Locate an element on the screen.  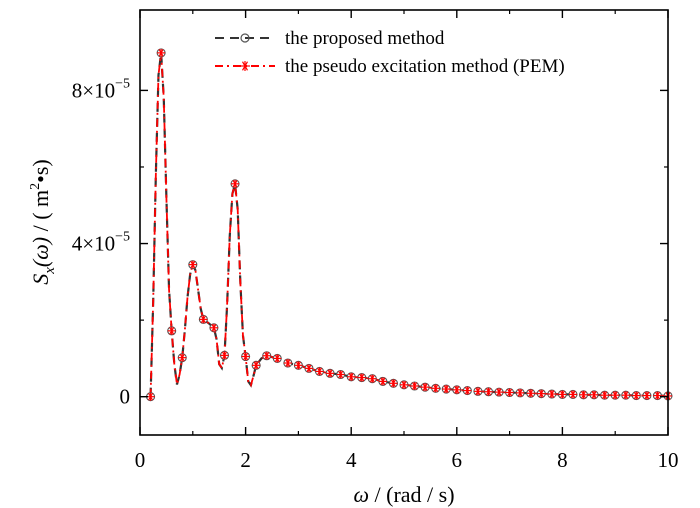
legend-entry-pem: the pseudo excitation method (PEM) is located at coordinates (390, 66).